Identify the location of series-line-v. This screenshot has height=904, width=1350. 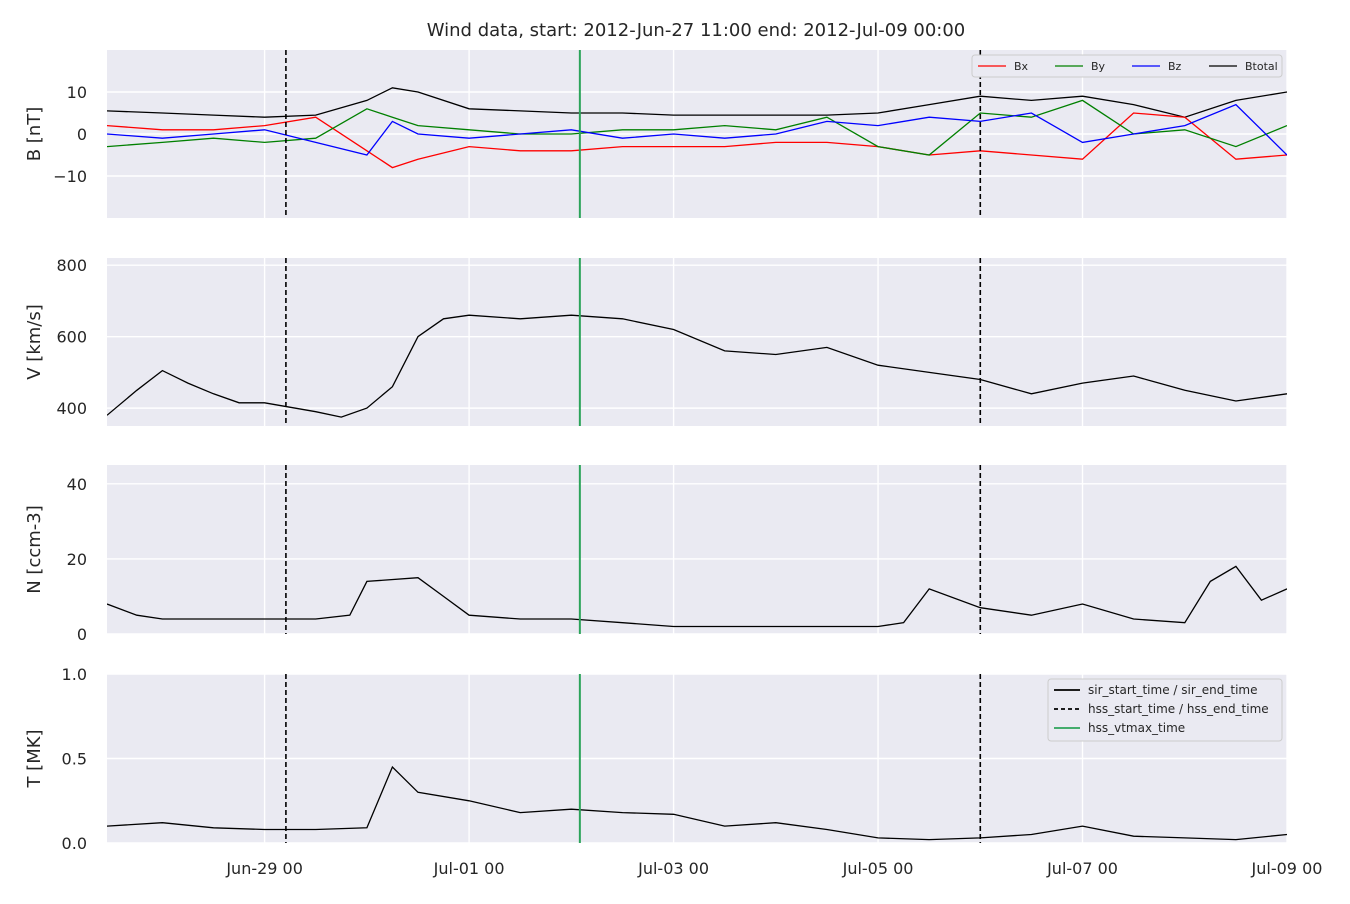
(697, 366).